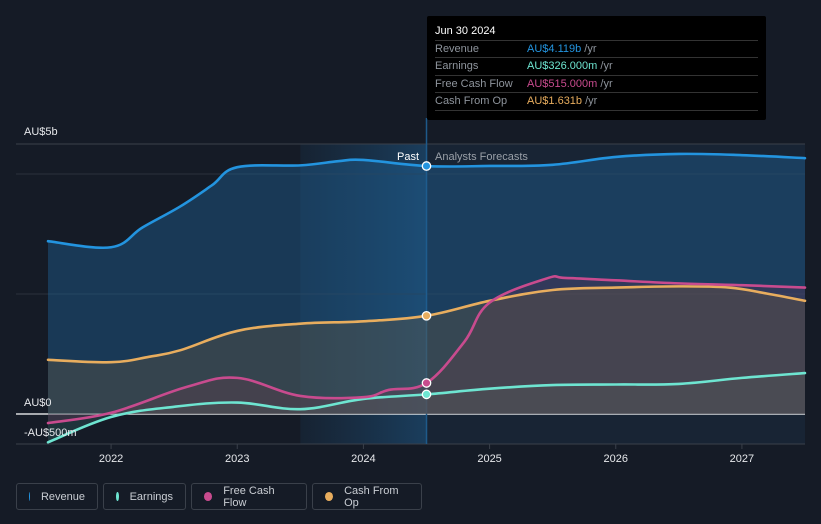  I want to click on tooltip-row-free-cash-flow: Free Cash Flow AU$515.000m /yr, so click(596, 84).